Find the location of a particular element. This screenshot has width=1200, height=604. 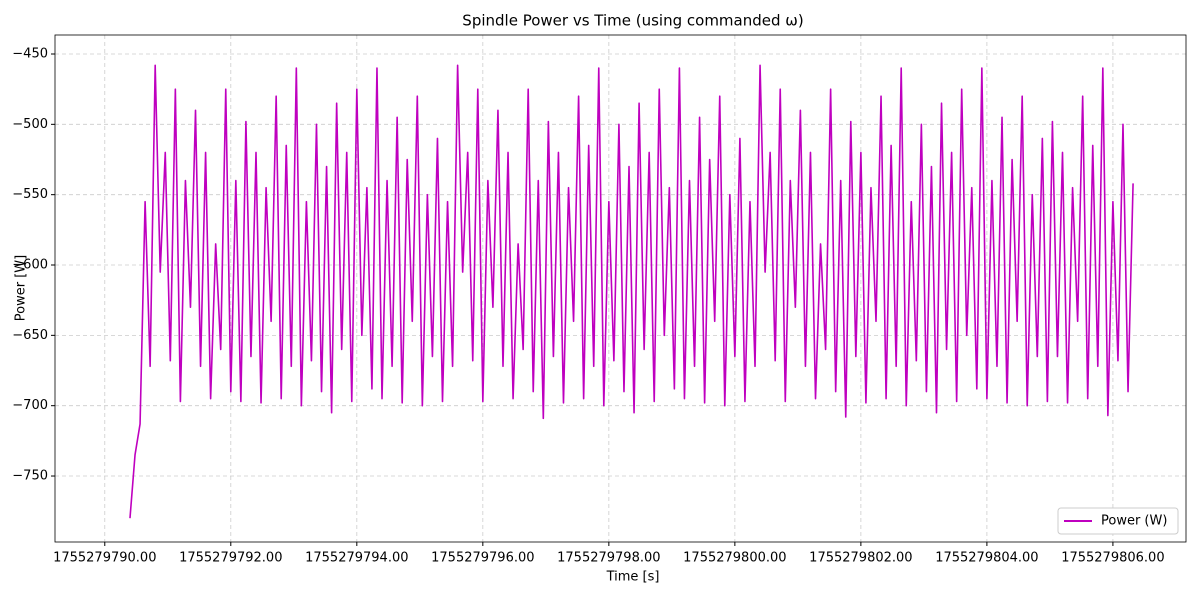

y-tick-label: −700 is located at coordinates (30, 405).